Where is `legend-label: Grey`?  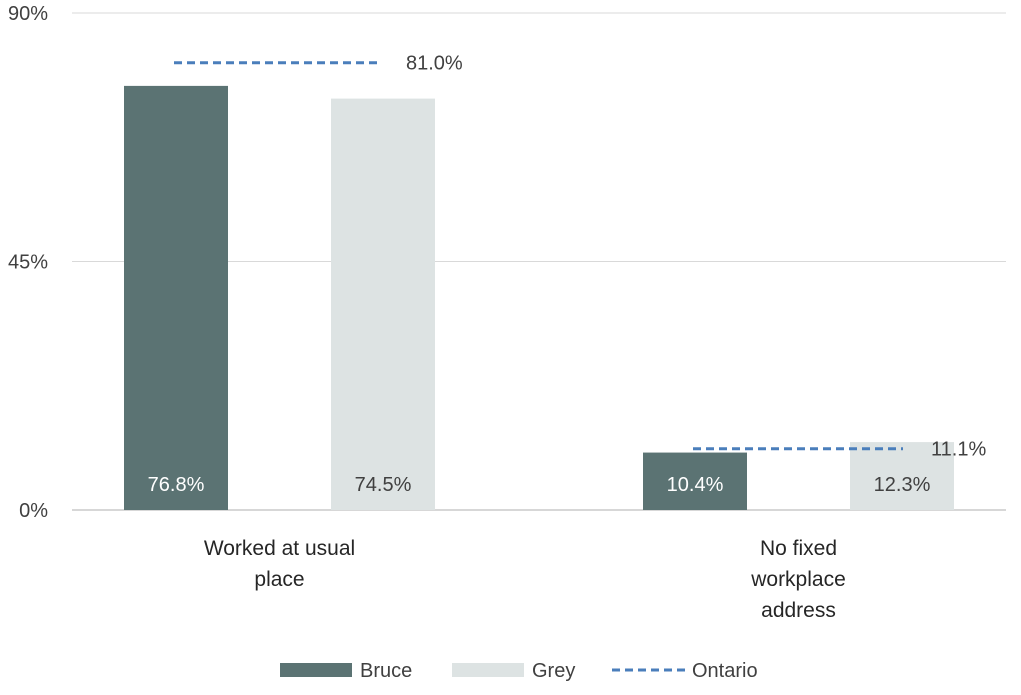
legend-label: Grey is located at coordinates (553, 671).